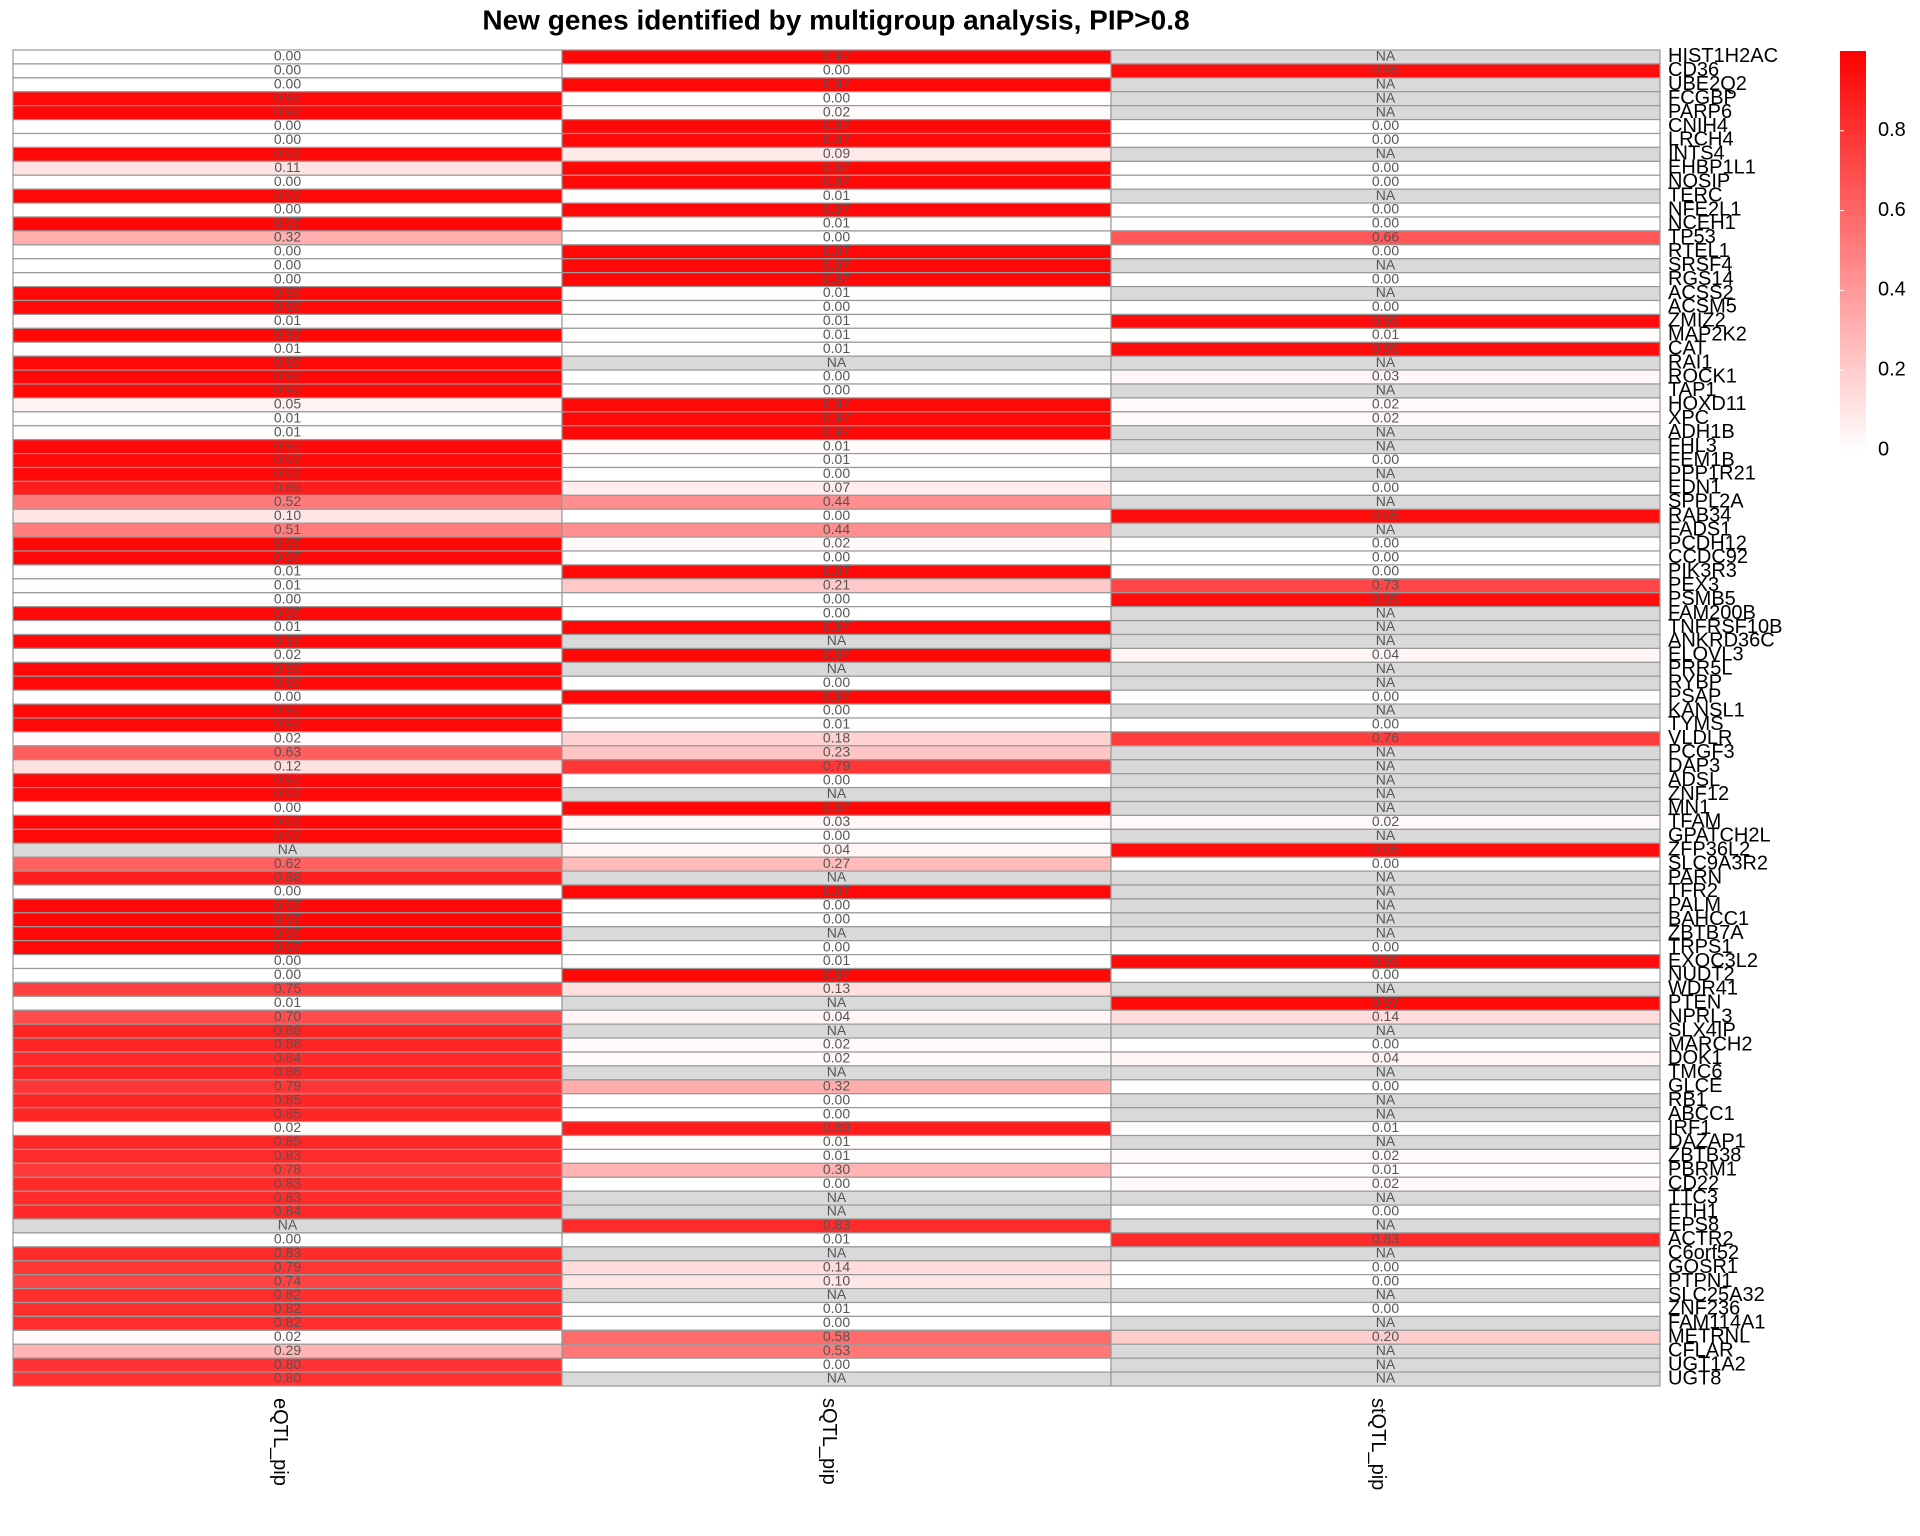 The height and width of the screenshot is (1536, 1920). Describe the element at coordinates (1698, 126) in the screenshot. I see `row-label: CNIH4` at that location.